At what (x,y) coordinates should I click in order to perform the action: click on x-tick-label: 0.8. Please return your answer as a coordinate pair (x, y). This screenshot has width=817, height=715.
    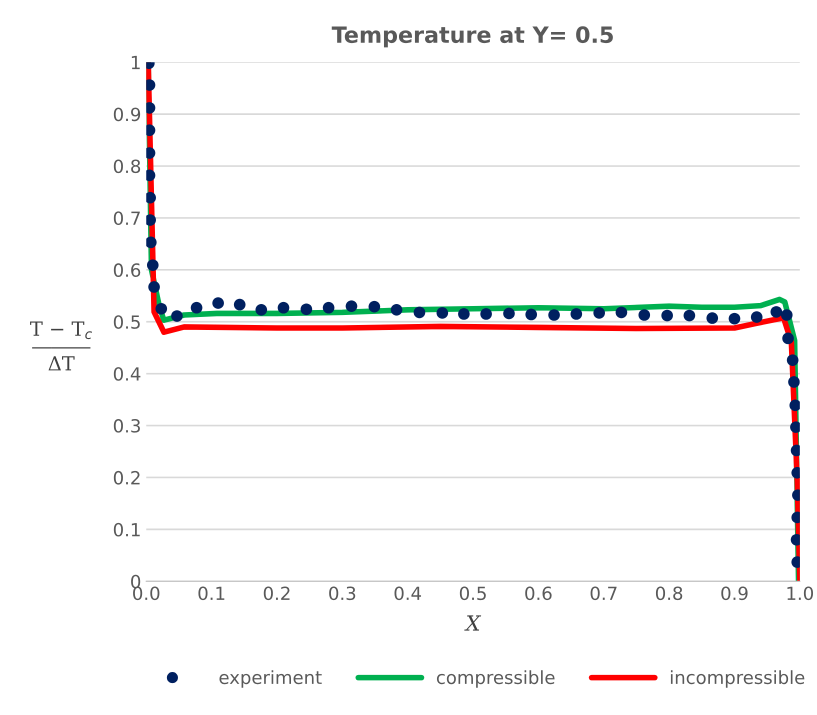
    Looking at the image, I should click on (669, 593).